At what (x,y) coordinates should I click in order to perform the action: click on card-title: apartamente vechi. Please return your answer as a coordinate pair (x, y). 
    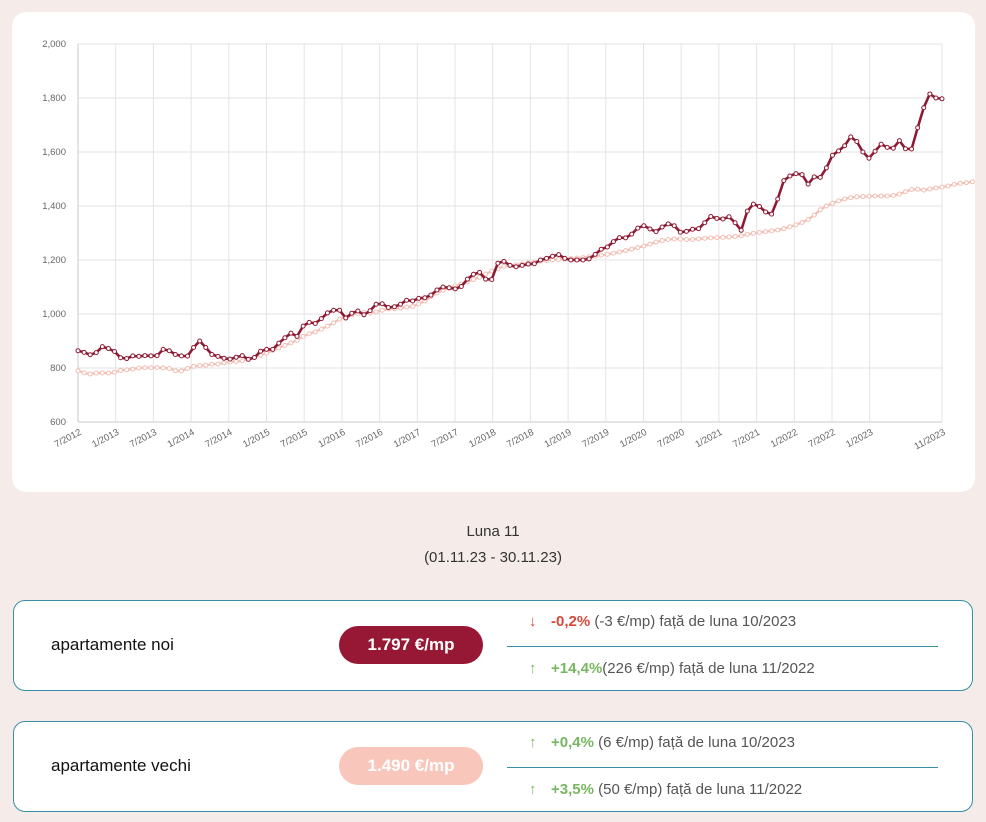
    Looking at the image, I should click on (121, 765).